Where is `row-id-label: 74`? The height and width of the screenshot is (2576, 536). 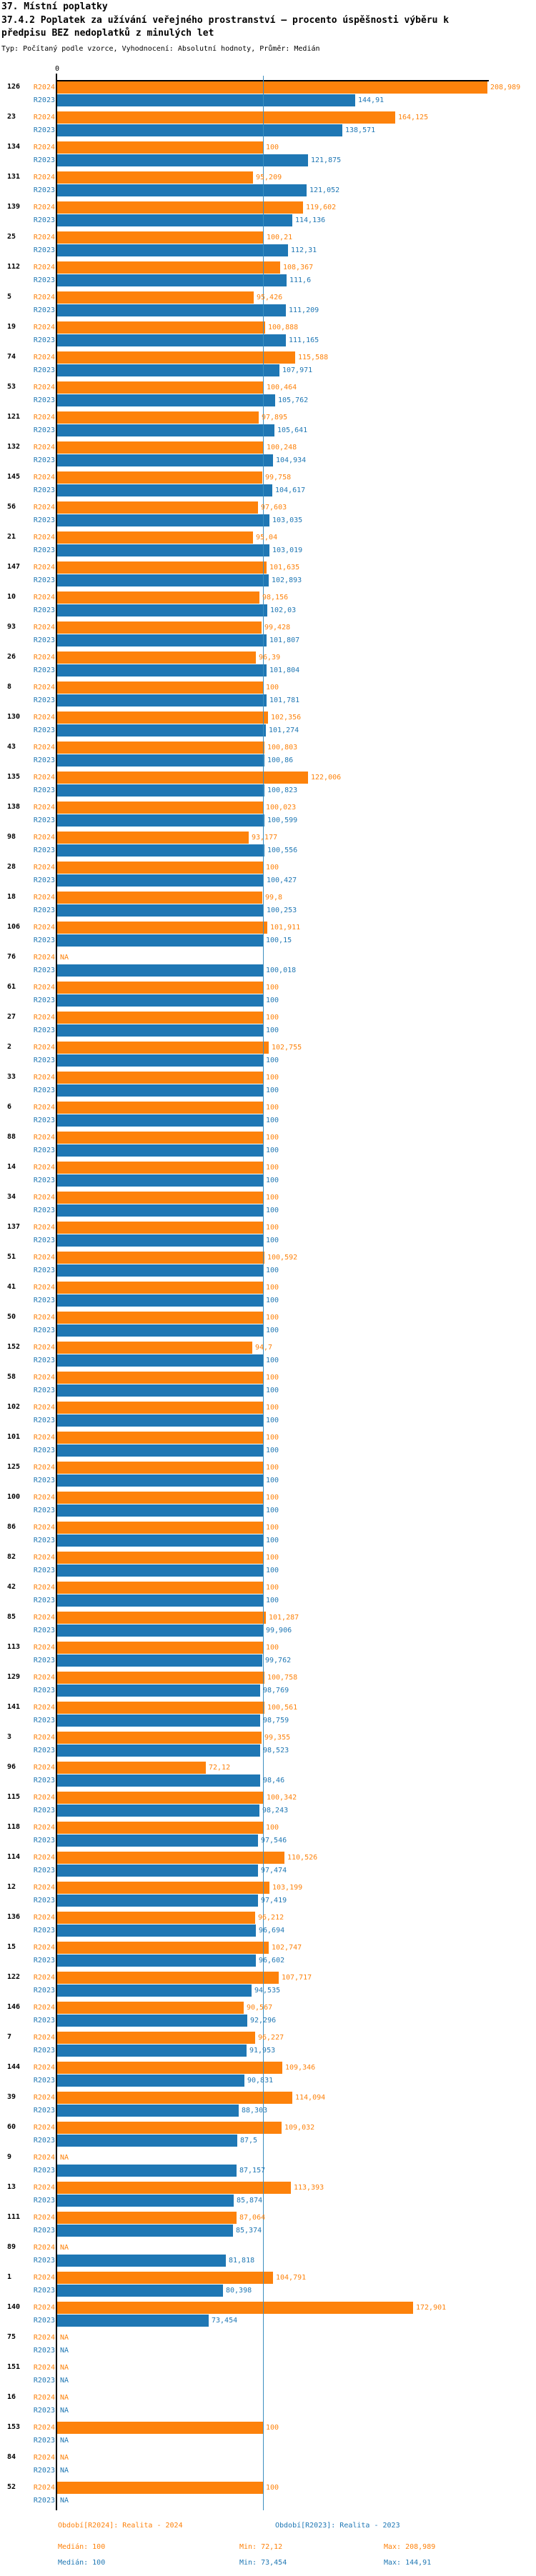 row-id-label: 74 is located at coordinates (11, 357).